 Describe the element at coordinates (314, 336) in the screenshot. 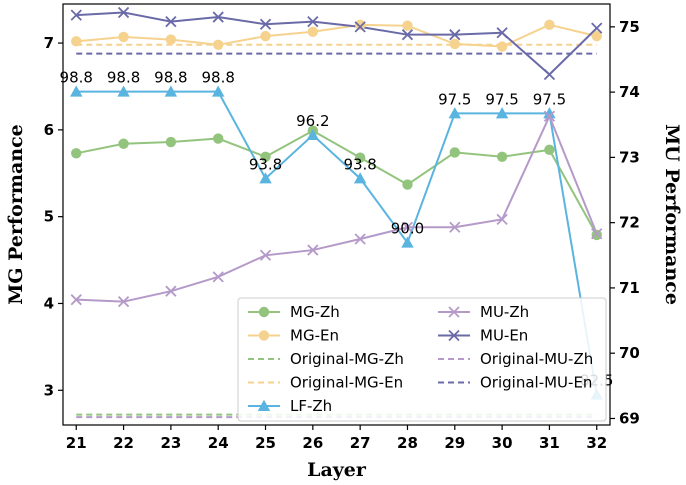

I see `legend-label-mg-en: MG-En` at that location.